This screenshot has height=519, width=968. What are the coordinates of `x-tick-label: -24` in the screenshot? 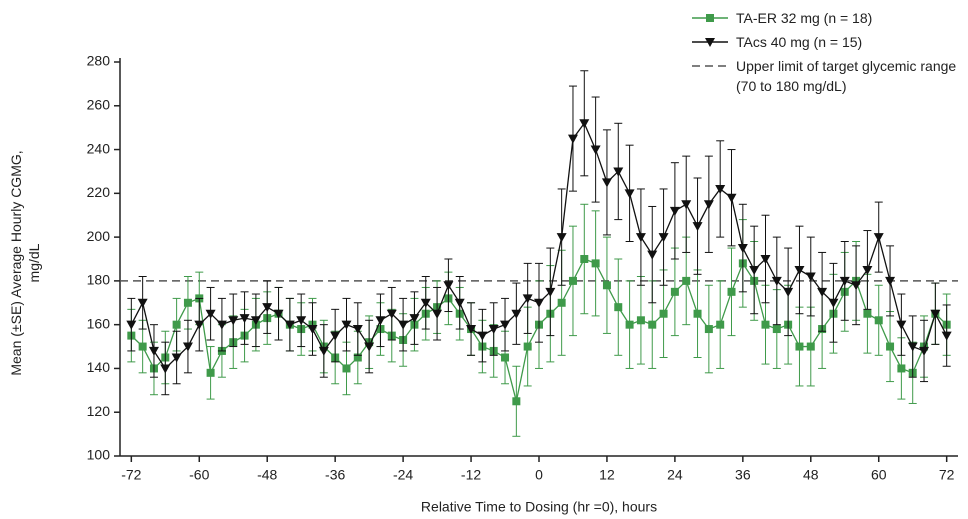 It's located at (403, 475).